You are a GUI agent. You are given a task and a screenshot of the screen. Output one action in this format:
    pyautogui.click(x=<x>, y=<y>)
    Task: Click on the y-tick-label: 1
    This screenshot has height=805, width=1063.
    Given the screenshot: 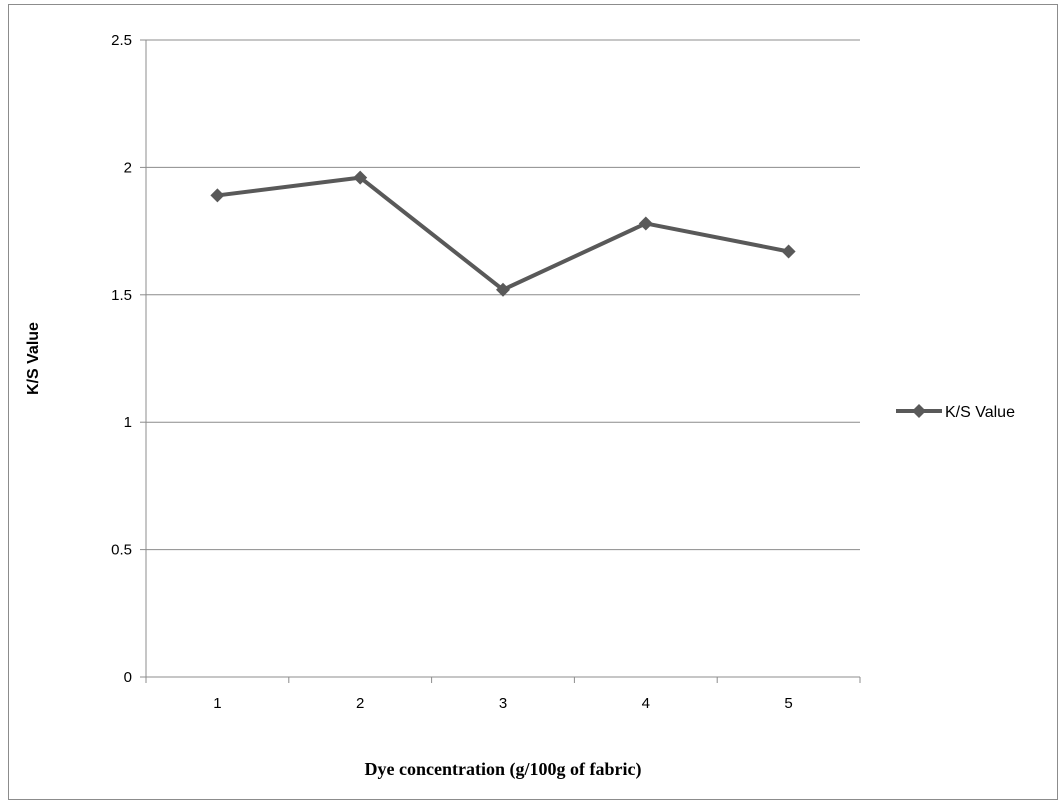 What is the action you would take?
    pyautogui.click(x=128, y=422)
    